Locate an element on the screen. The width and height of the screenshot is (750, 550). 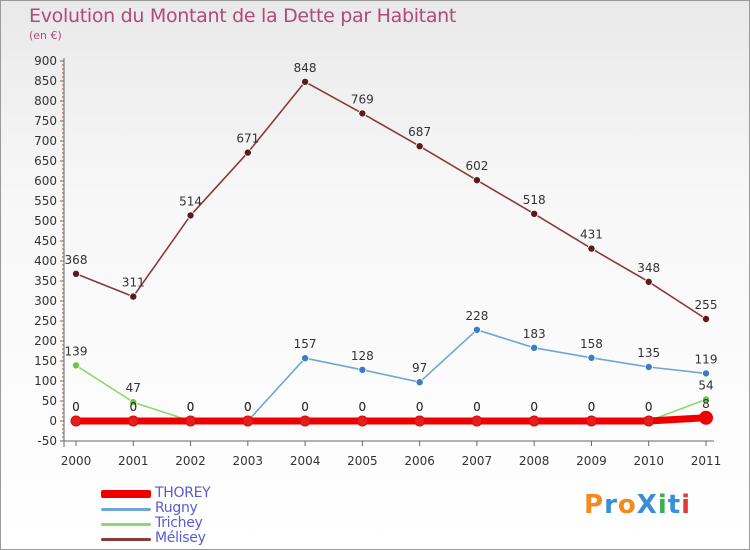
y-tick-label: -50 is located at coordinates (47, 441).